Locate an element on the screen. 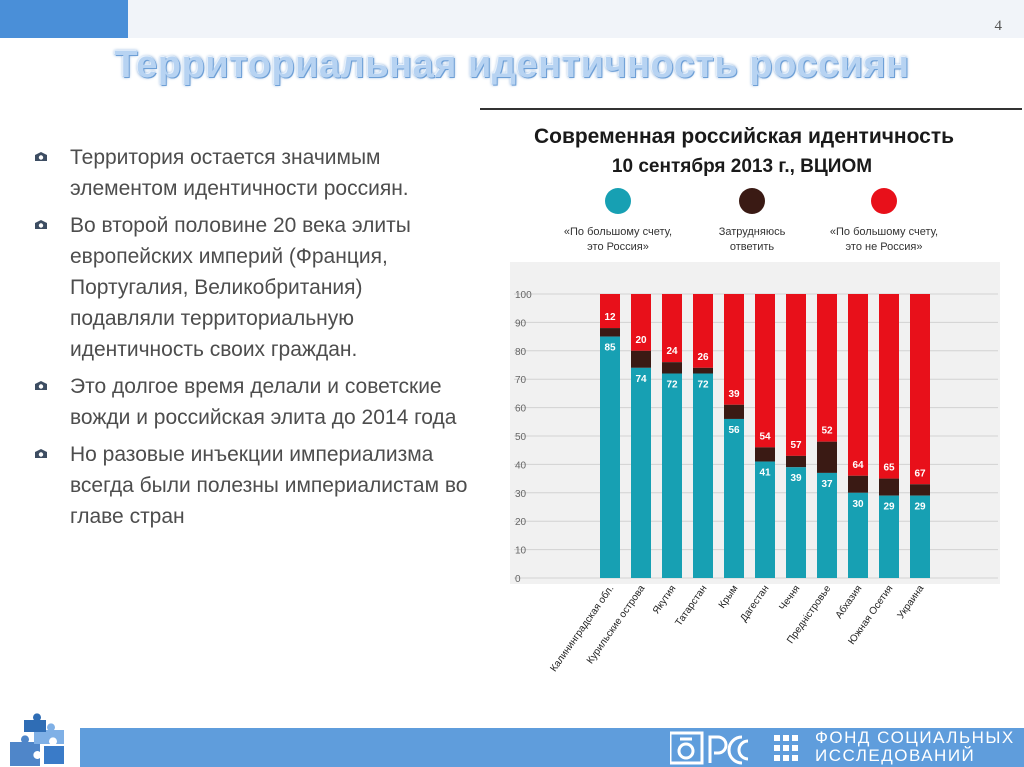 The width and height of the screenshot is (1024, 767). value-label-not-russia: 20 is located at coordinates (641, 340).